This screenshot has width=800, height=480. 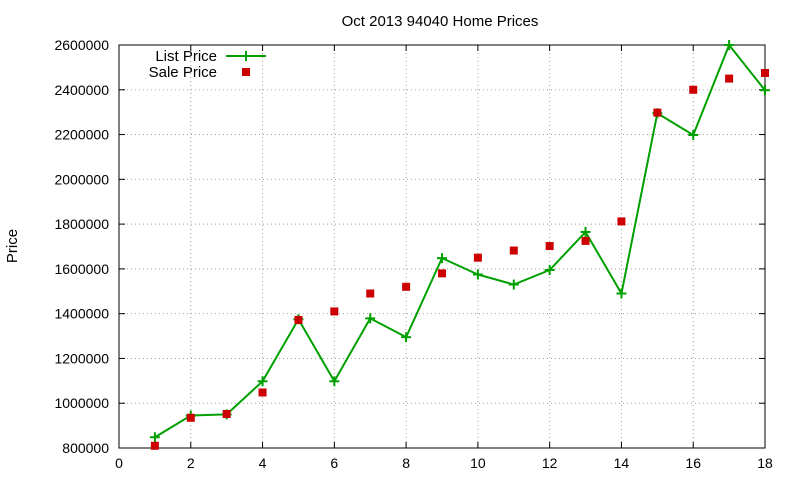 I want to click on legend: List Price Sale Price, so click(x=207, y=64).